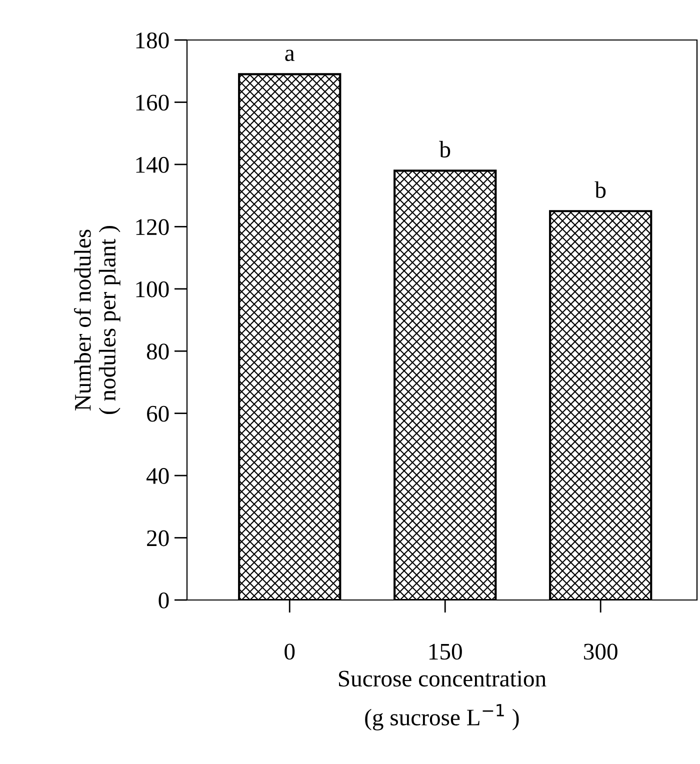  I want to click on y-tick-label: 180, so click(152, 40).